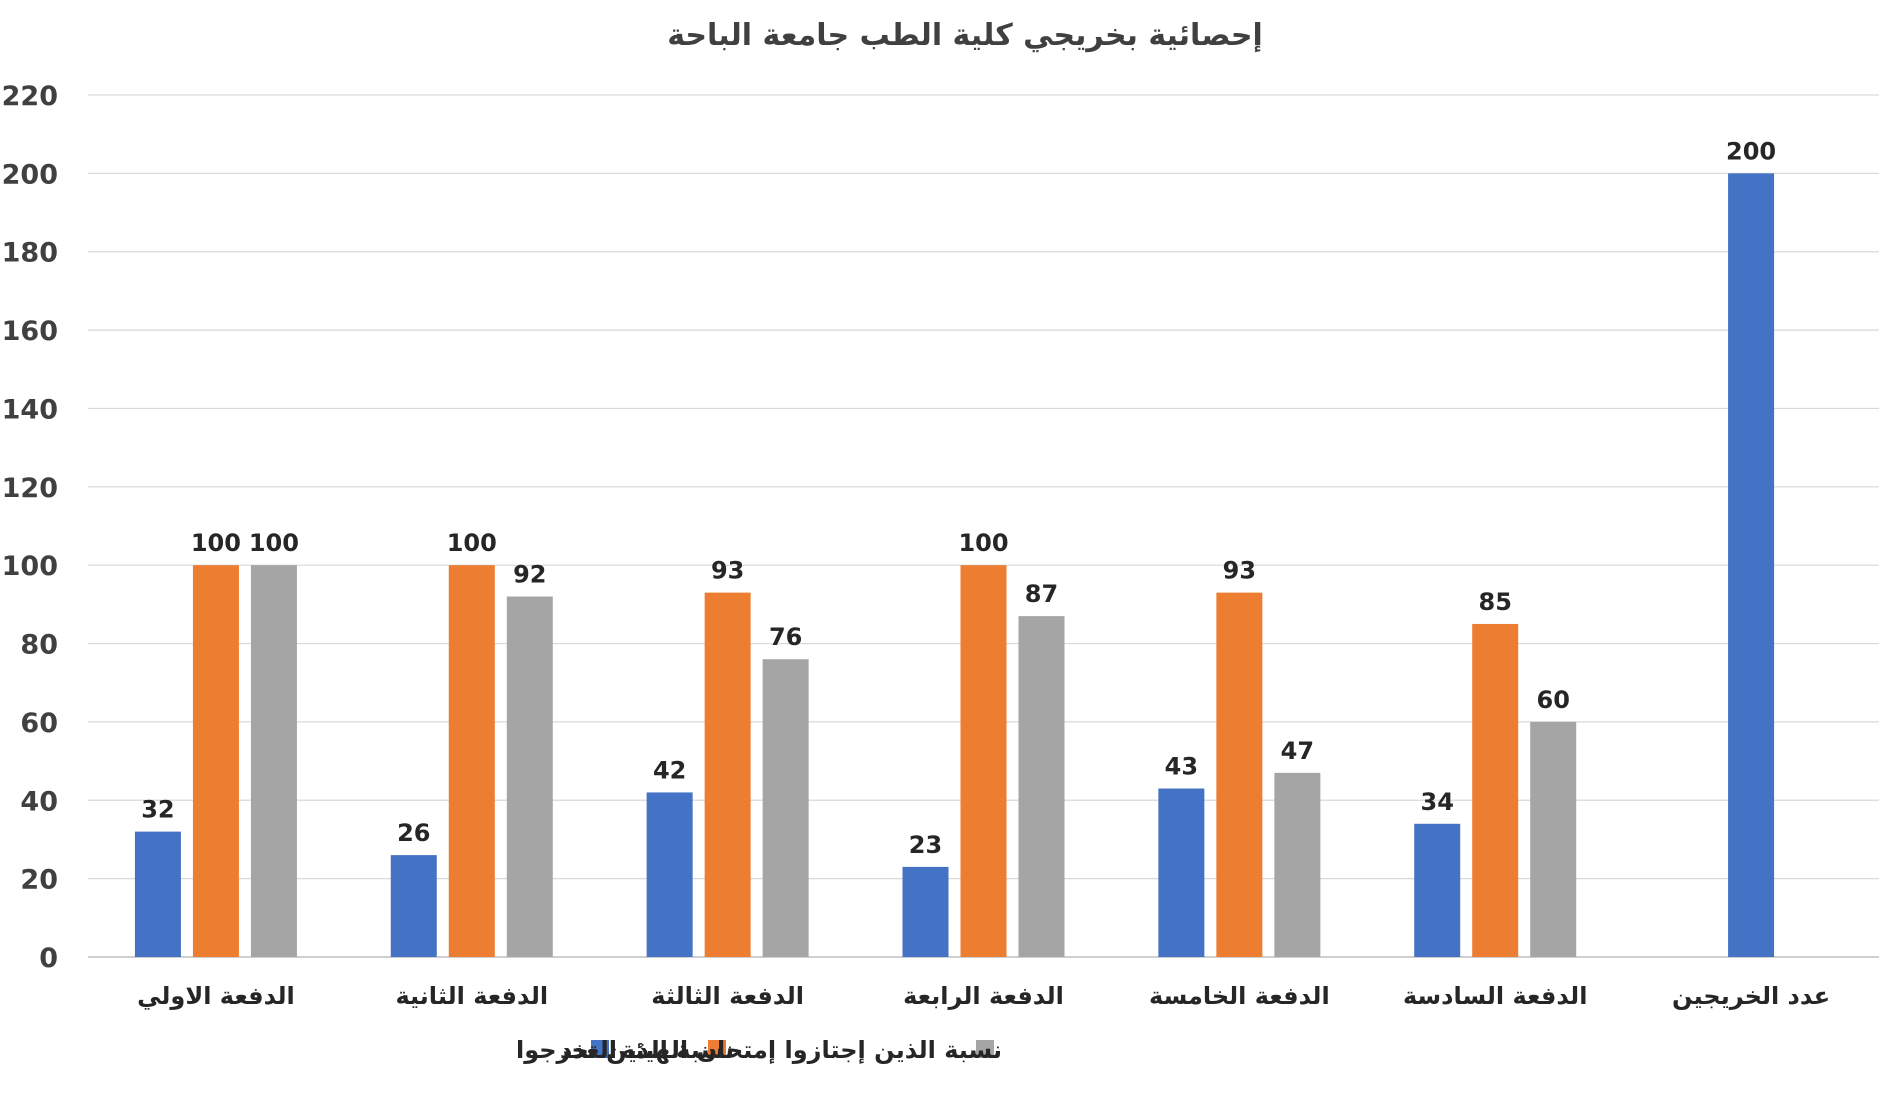  What do you see at coordinates (1239, 996) in the screenshot?
I see `x-category-label: الدفعة الخامسة` at bounding box center [1239, 996].